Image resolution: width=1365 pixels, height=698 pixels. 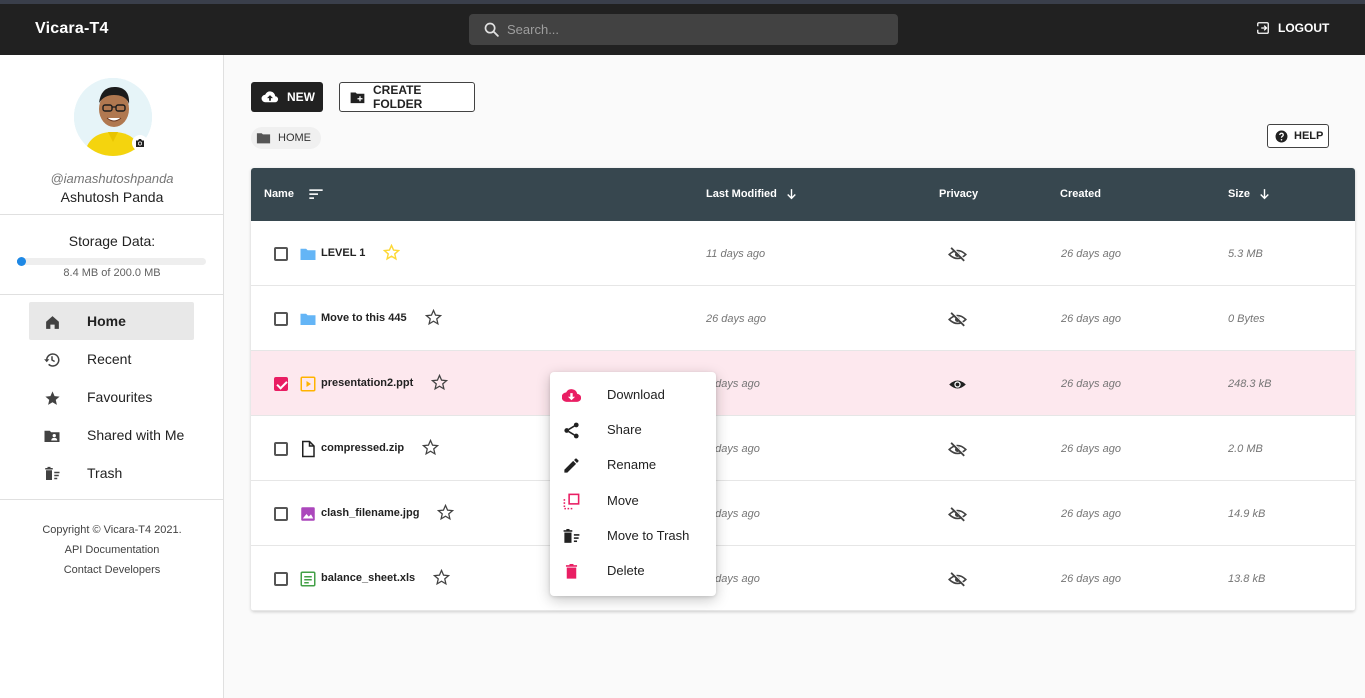 I want to click on file-size: 248.3 kB, so click(x=1250, y=384).